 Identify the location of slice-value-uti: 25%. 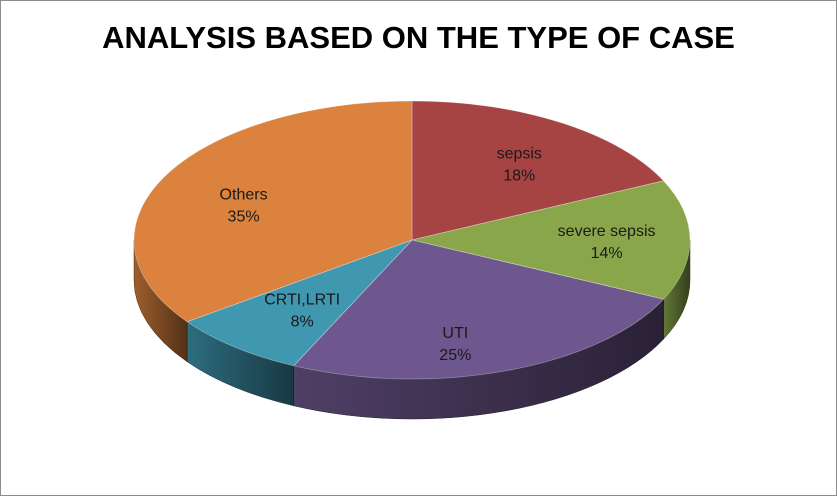
(455, 355).